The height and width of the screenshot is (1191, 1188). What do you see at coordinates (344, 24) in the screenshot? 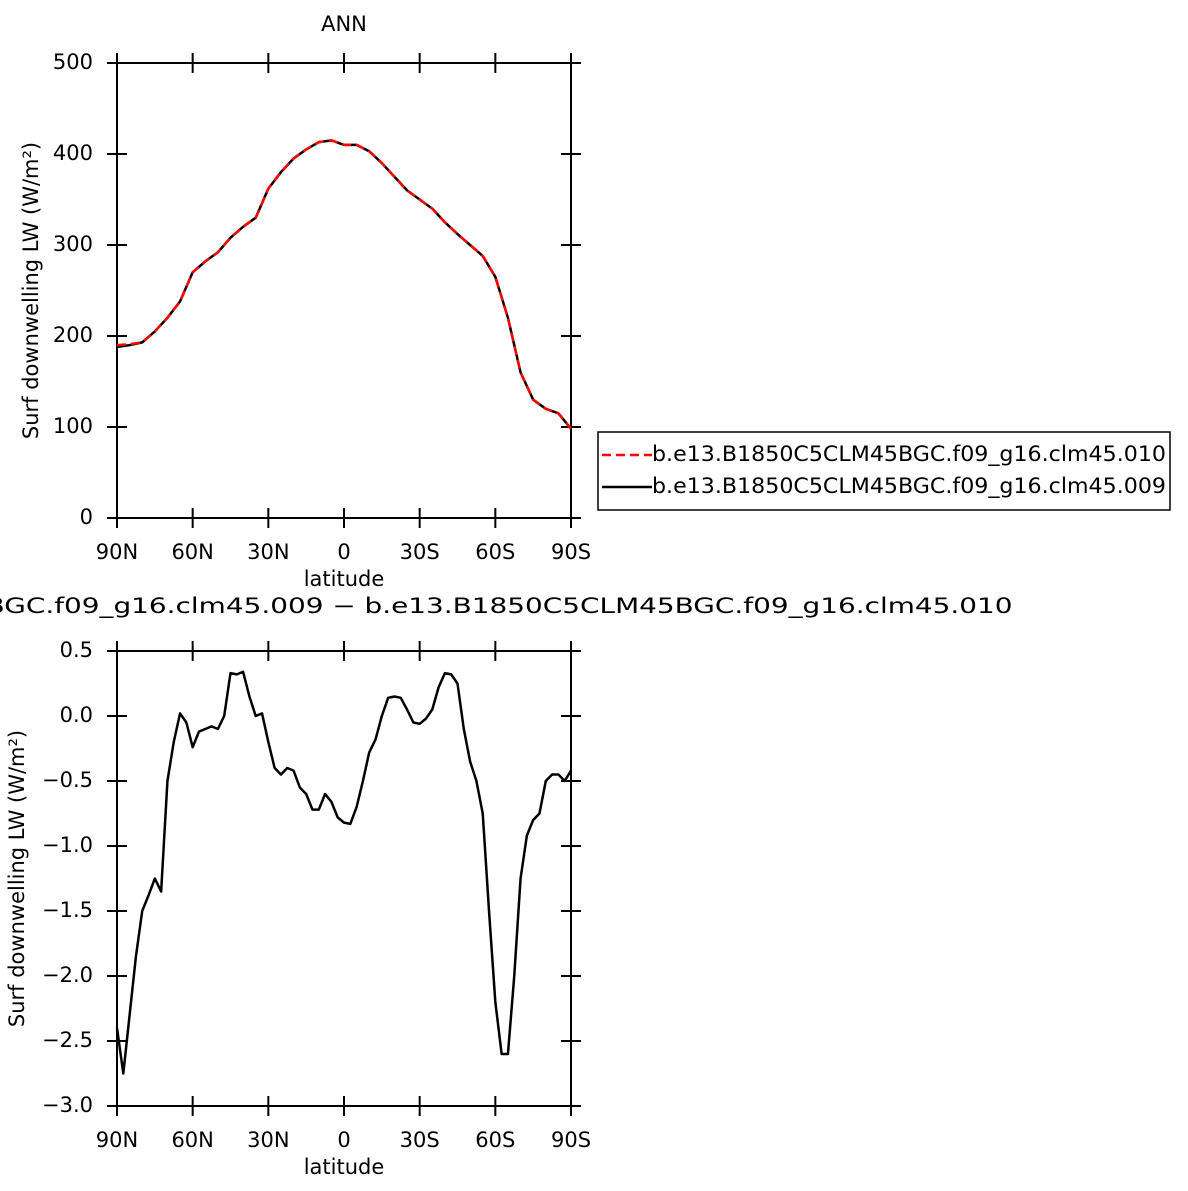
I see `chart-title: ANN` at bounding box center [344, 24].